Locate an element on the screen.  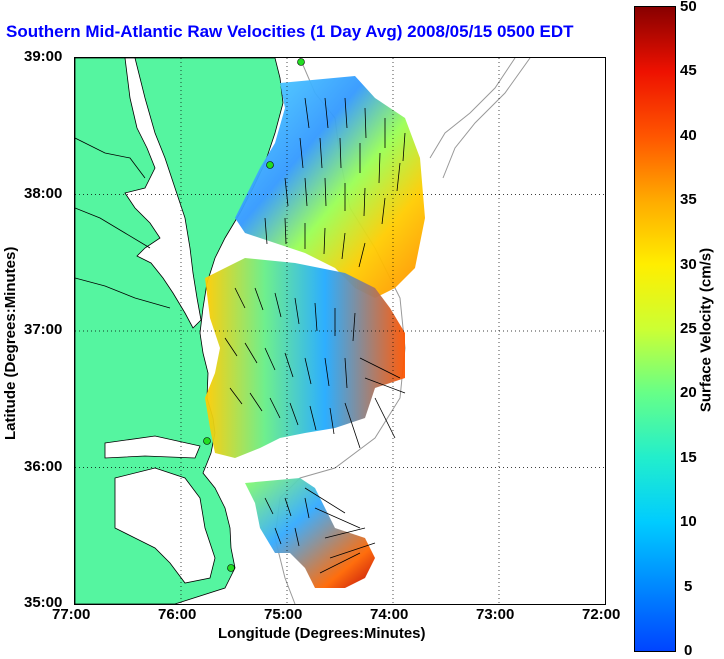
colorbar-tick-label: 45 is located at coordinates (688, 70).